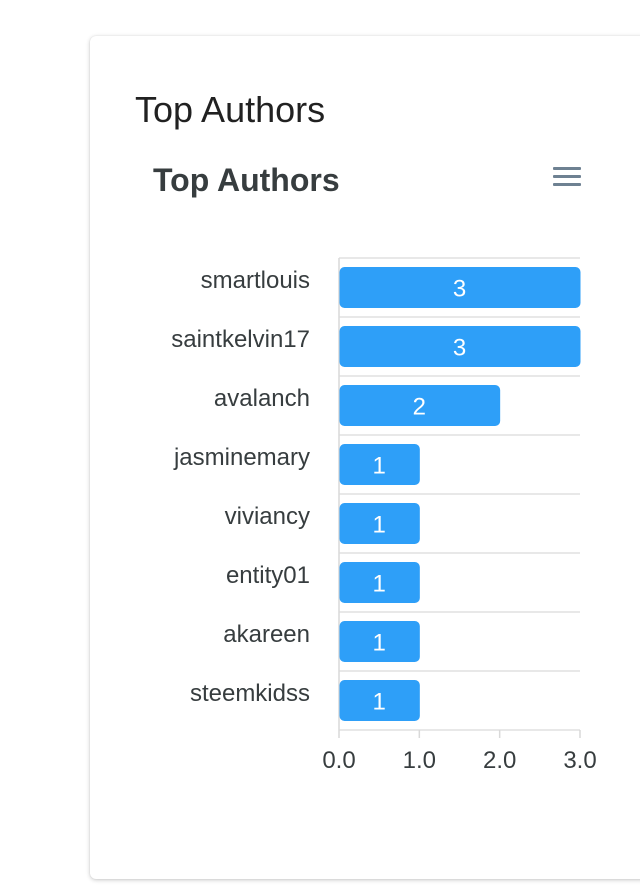 The width and height of the screenshot is (640, 890). Describe the element at coordinates (579, 760) in the screenshot. I see `x-tick-label: 3.0` at that location.